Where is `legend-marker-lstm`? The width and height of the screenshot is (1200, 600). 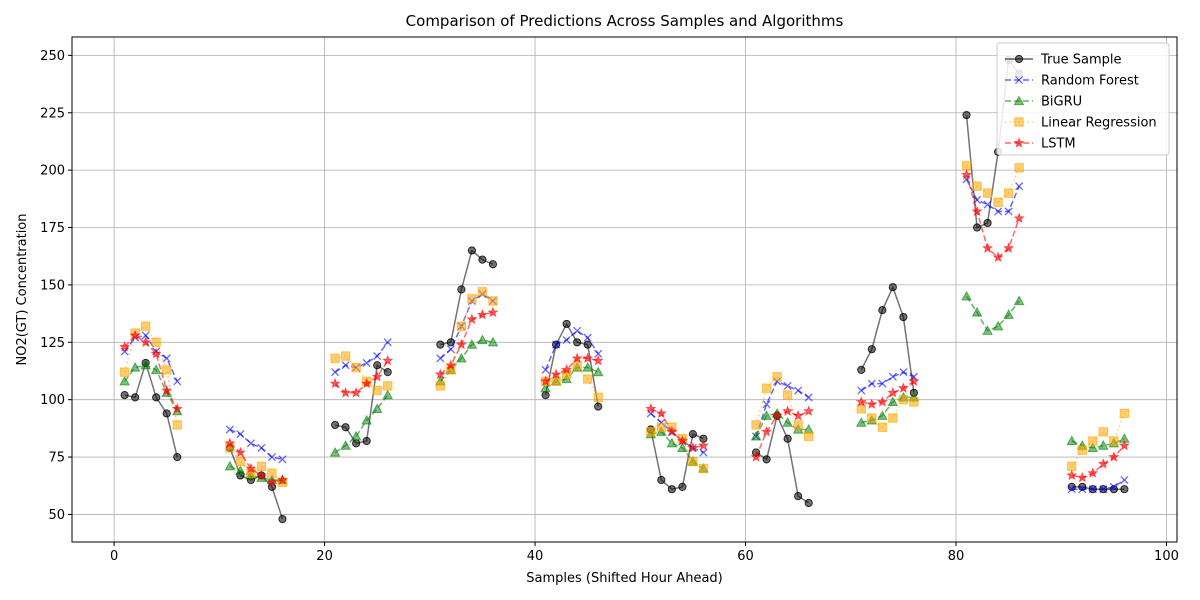 legend-marker-lstm is located at coordinates (1019, 142).